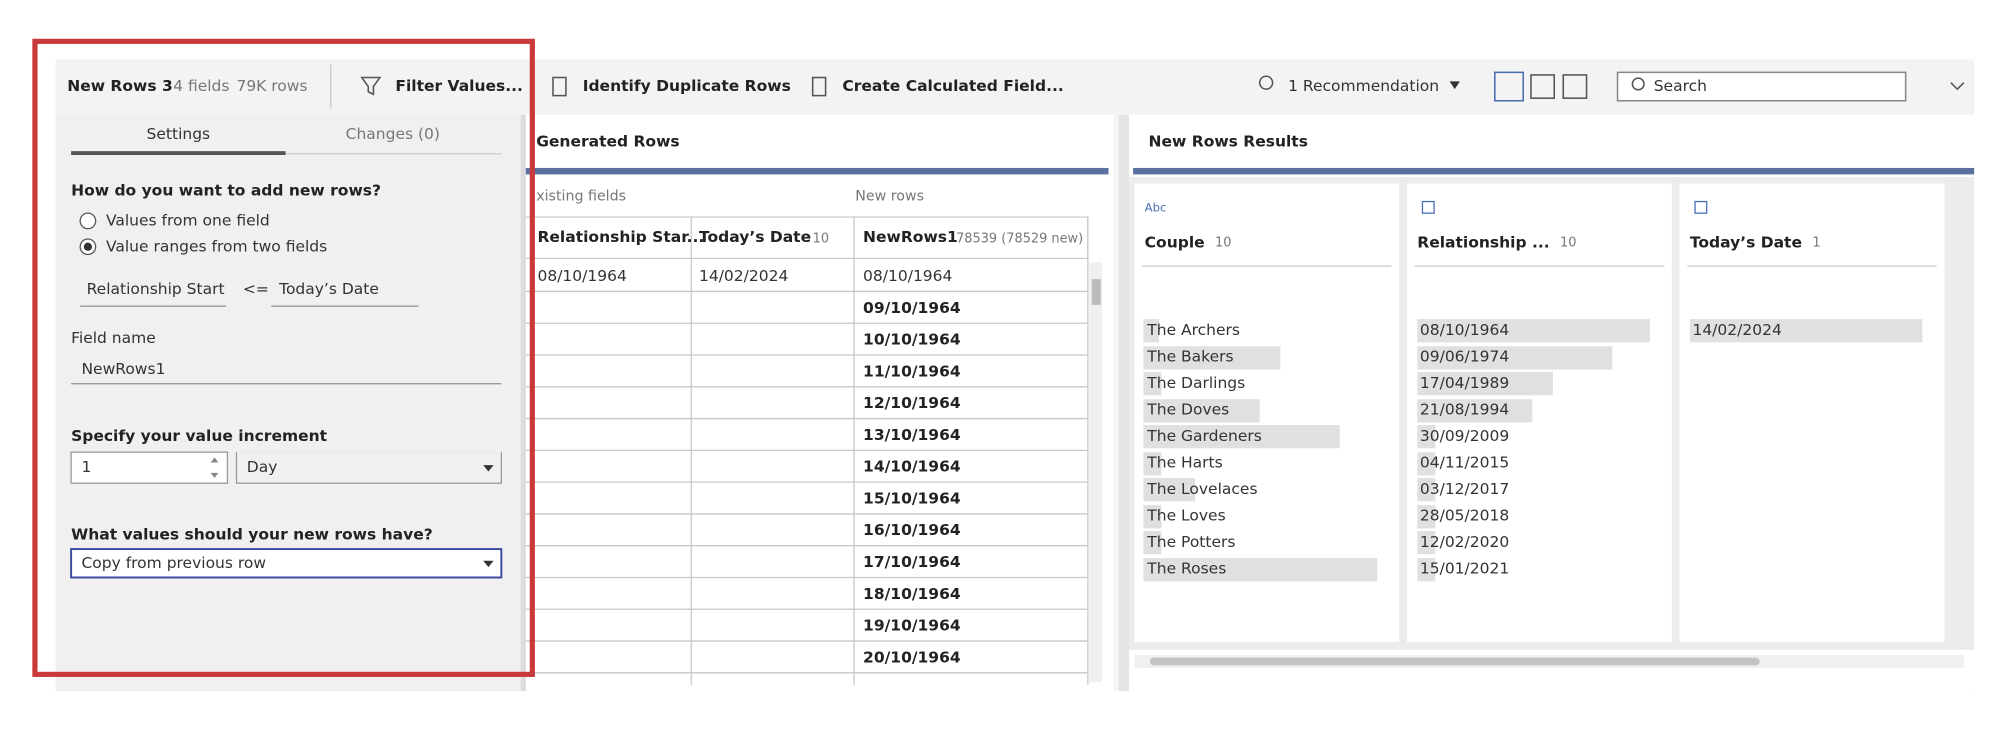 Image resolution: width=2000 pixels, height=732 pixels. I want to click on tab: Changes (0), so click(393, 134).